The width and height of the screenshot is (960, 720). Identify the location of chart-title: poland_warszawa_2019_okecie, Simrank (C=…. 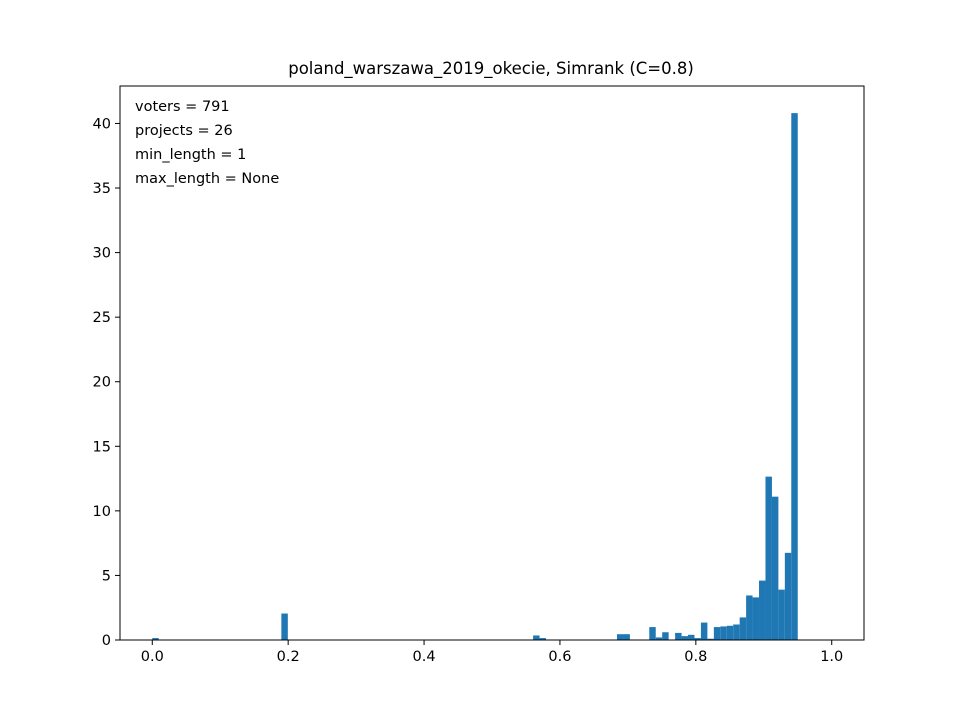
(491, 69).